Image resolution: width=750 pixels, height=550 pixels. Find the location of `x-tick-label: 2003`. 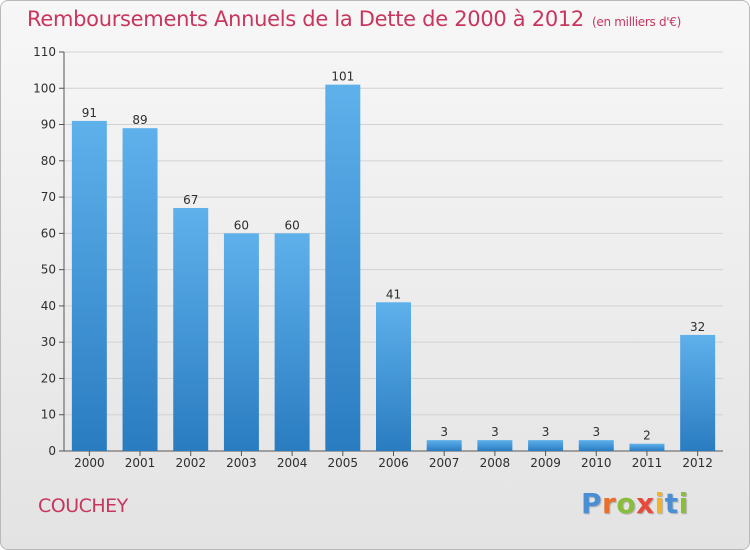

x-tick-label: 2003 is located at coordinates (241, 463).